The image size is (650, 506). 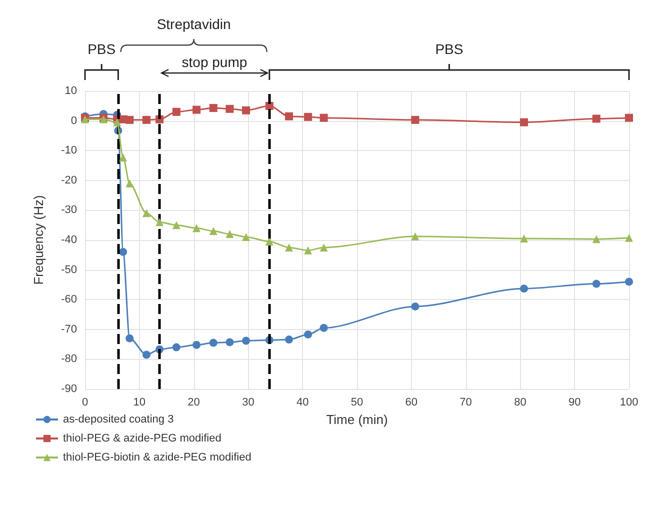 What do you see at coordinates (69, 150) in the screenshot?
I see `y-tick-label: -10` at bounding box center [69, 150].